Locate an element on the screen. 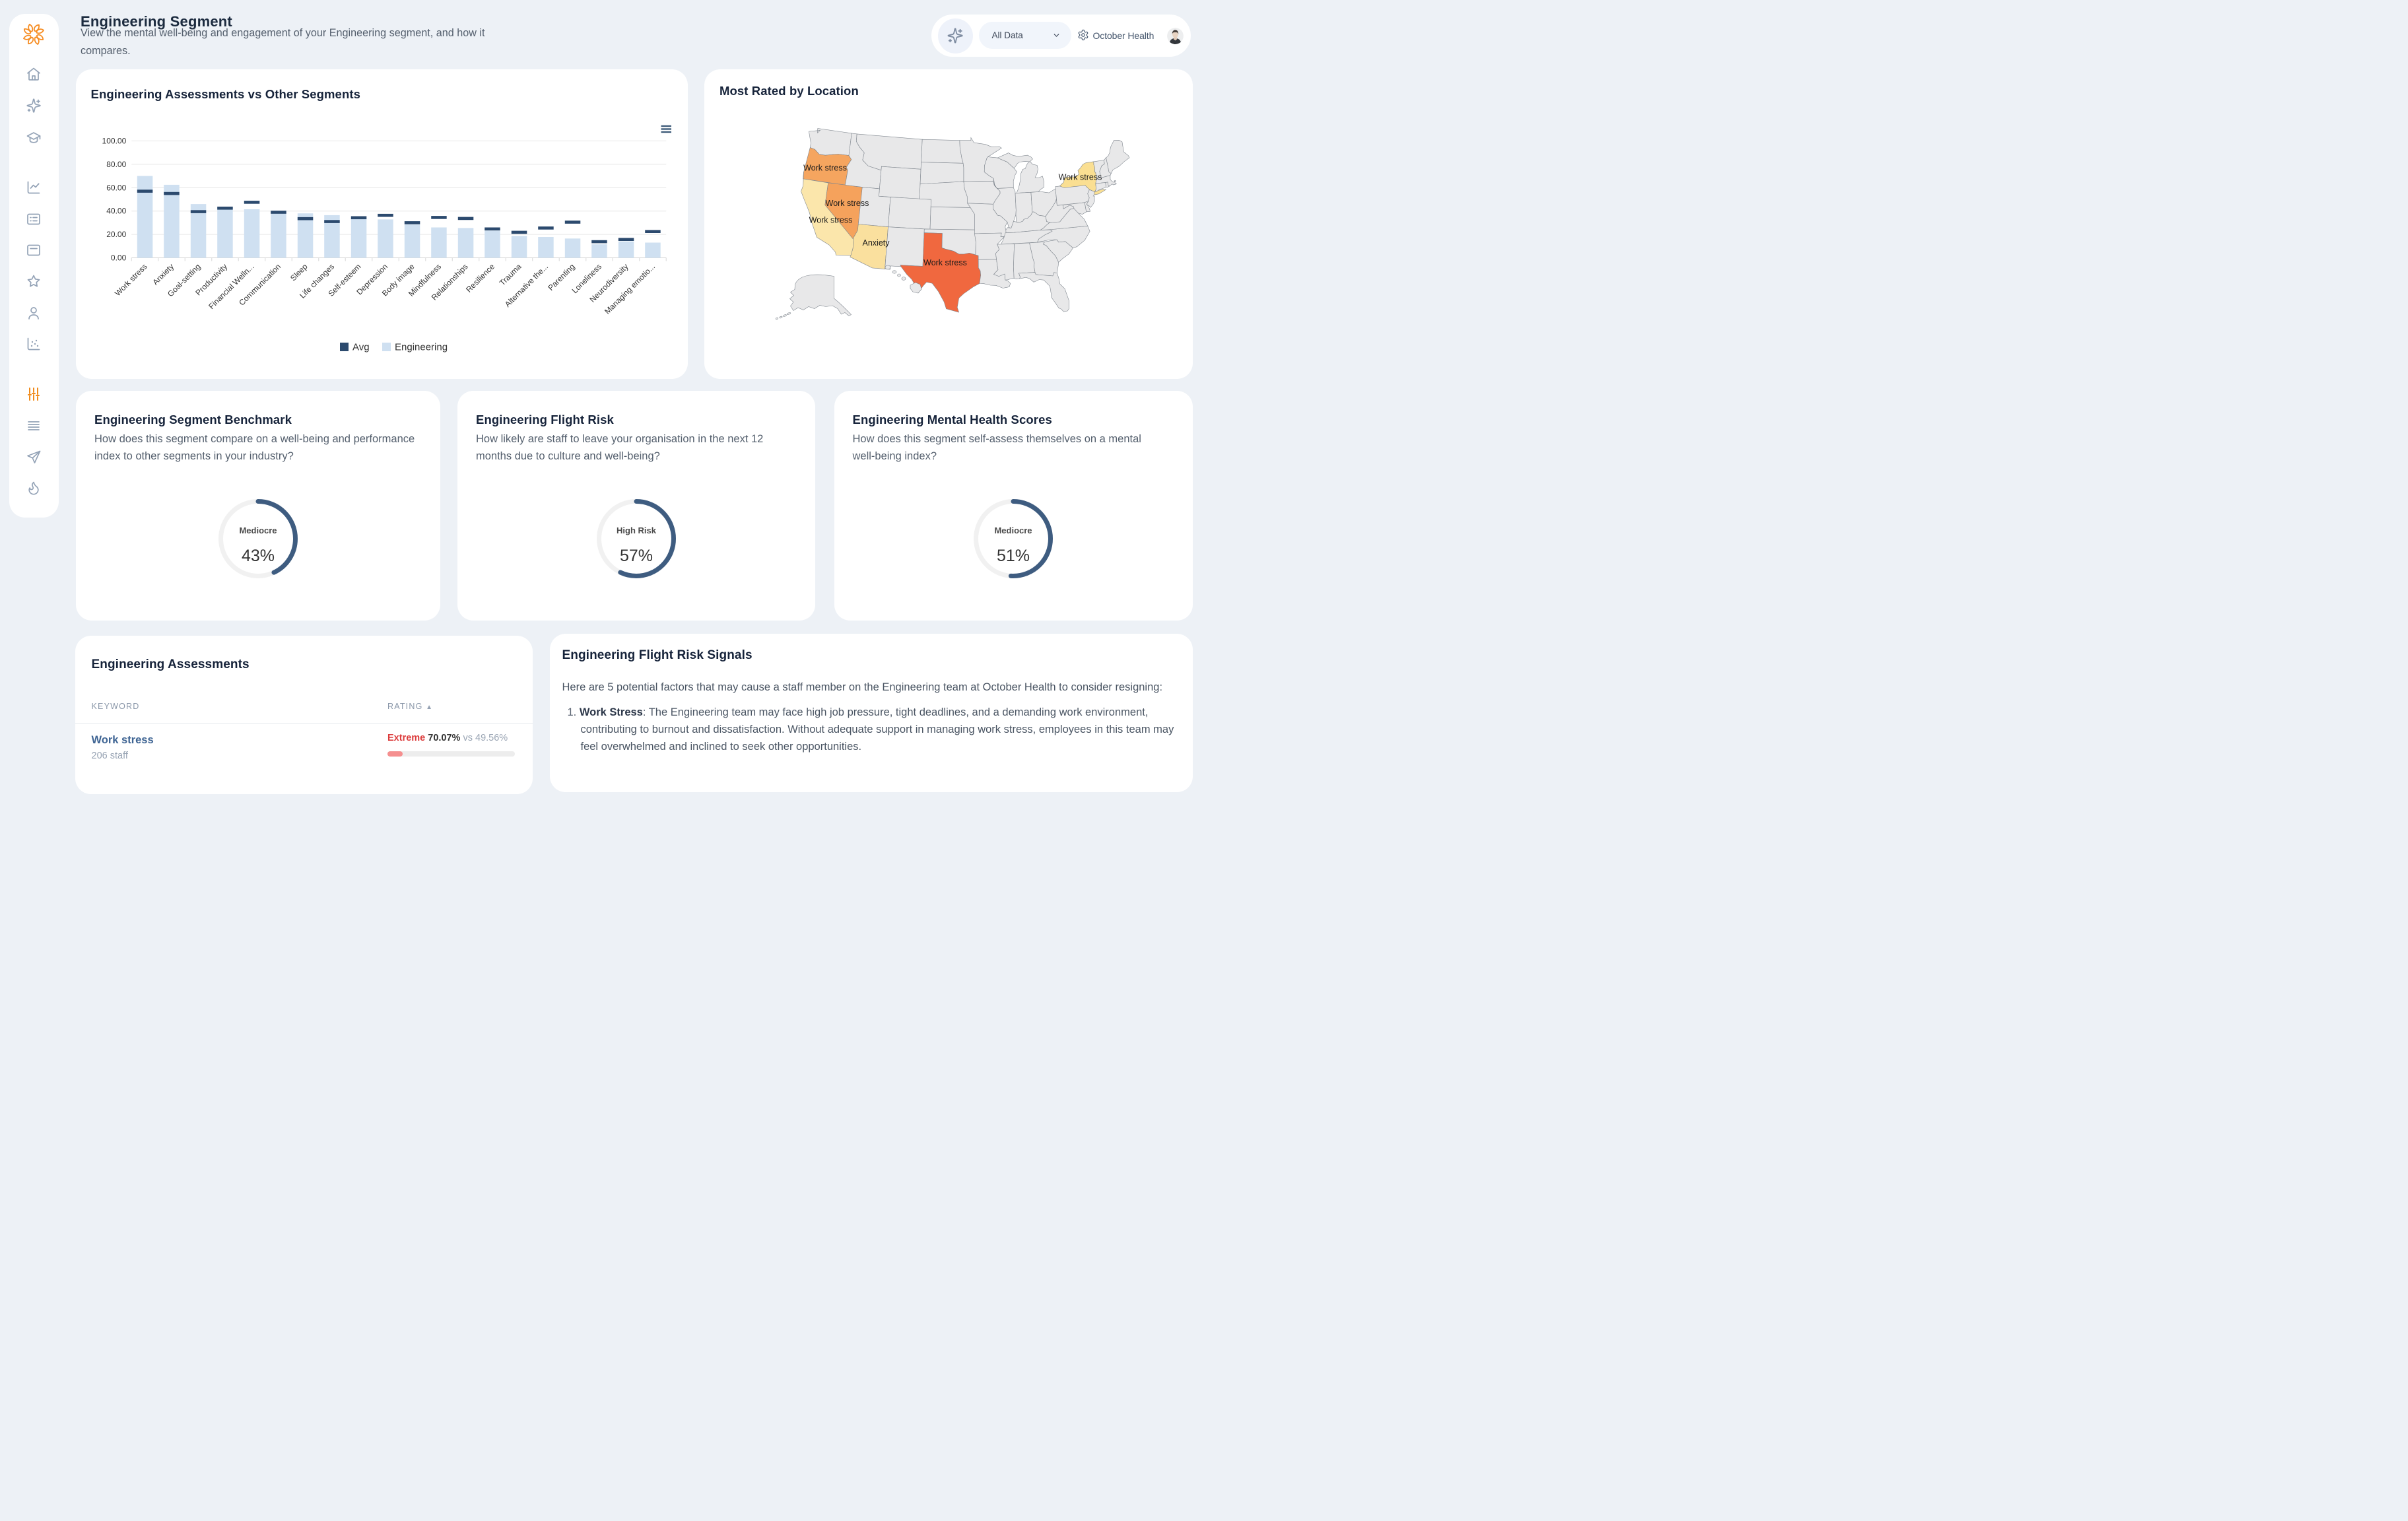  svg-text: 80.00 is located at coordinates (116, 164).